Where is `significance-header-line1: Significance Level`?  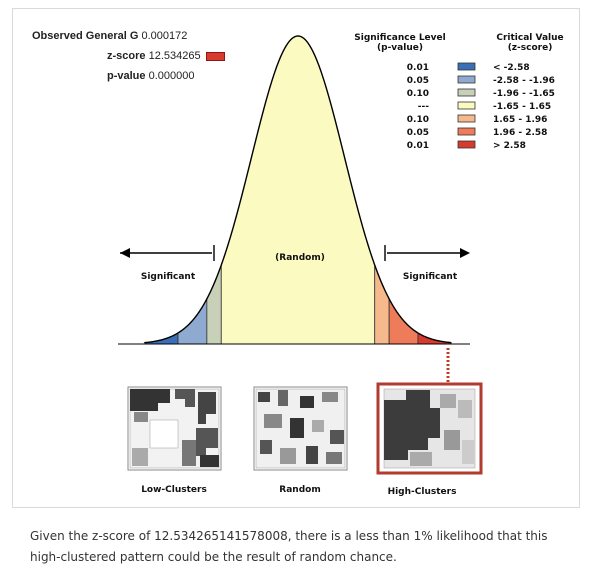
significance-header-line1: Significance Level is located at coordinates (400, 38).